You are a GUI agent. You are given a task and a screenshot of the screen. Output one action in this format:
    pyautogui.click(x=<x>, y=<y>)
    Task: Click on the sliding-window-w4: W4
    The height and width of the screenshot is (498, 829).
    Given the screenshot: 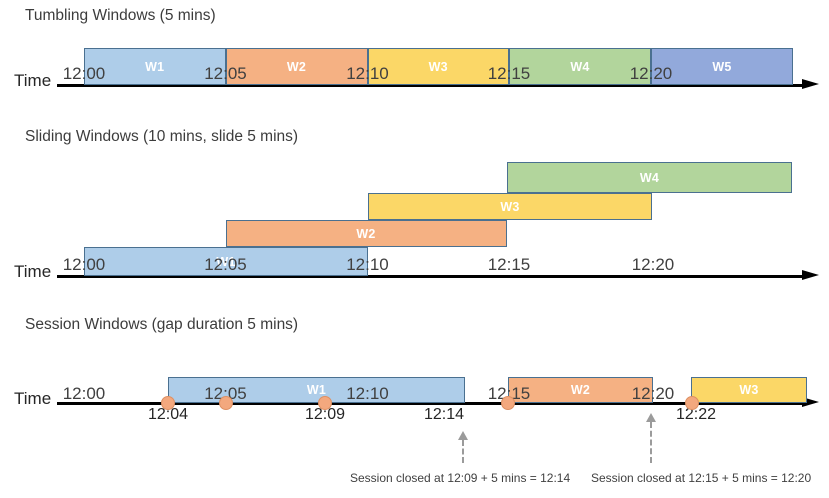 What is the action you would take?
    pyautogui.click(x=649, y=177)
    